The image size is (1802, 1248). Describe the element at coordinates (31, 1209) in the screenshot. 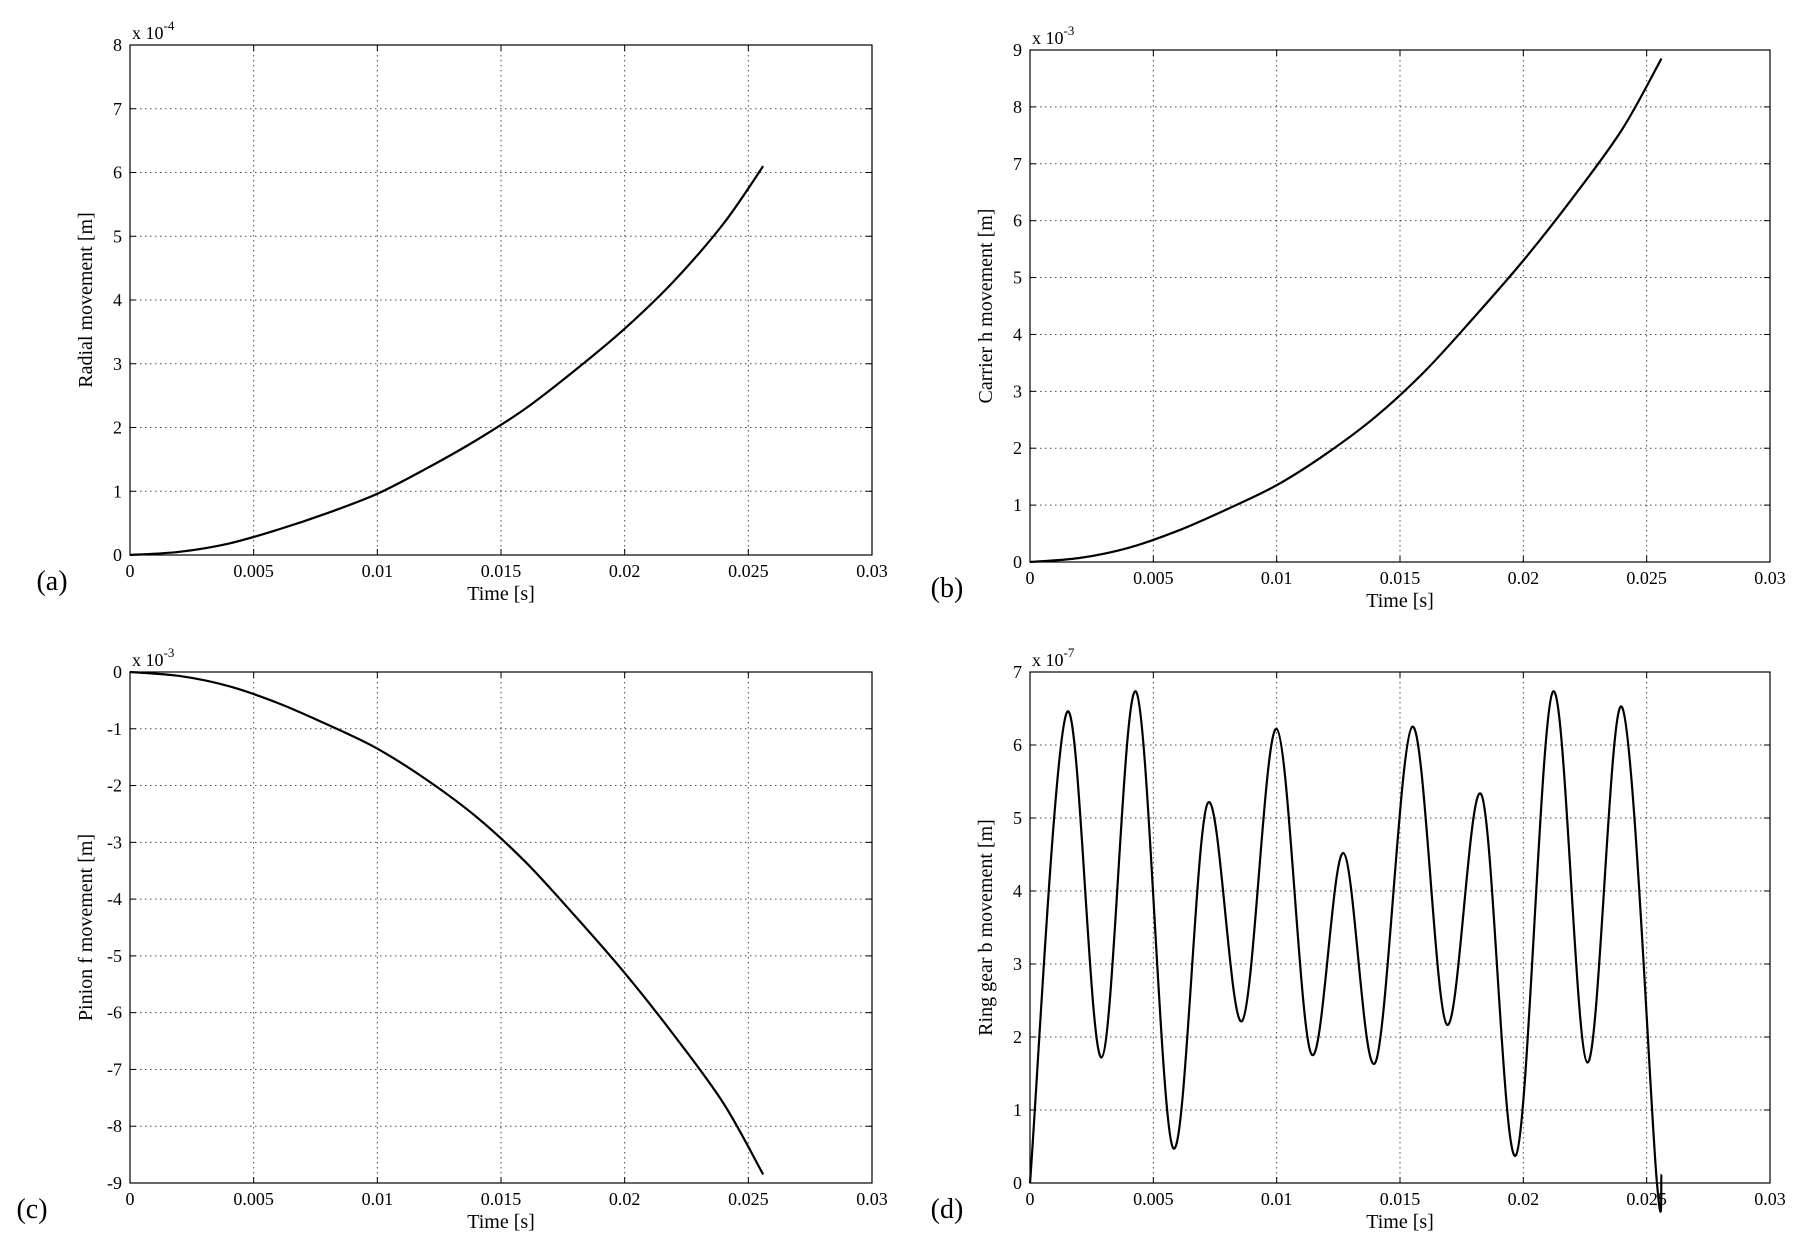

I see `panel-label: (c)` at that location.